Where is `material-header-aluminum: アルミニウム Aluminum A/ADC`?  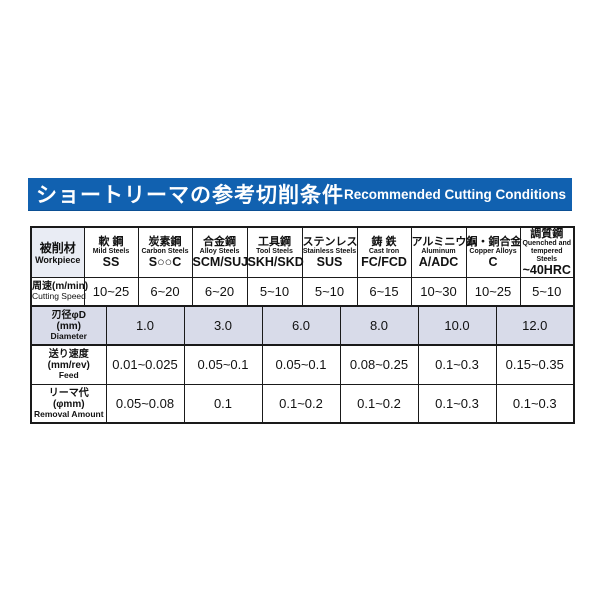 material-header-aluminum: アルミニウム Aluminum A/ADC is located at coordinates (443, 252).